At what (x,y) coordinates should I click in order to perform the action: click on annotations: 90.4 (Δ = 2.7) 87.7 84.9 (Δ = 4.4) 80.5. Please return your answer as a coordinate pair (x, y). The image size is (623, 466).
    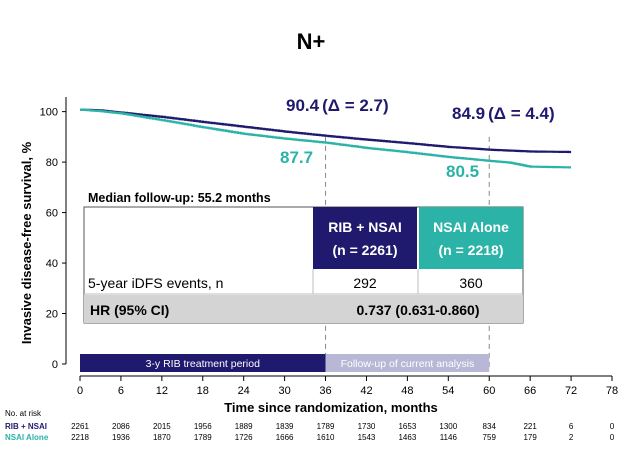
    Looking at the image, I should click on (417, 138).